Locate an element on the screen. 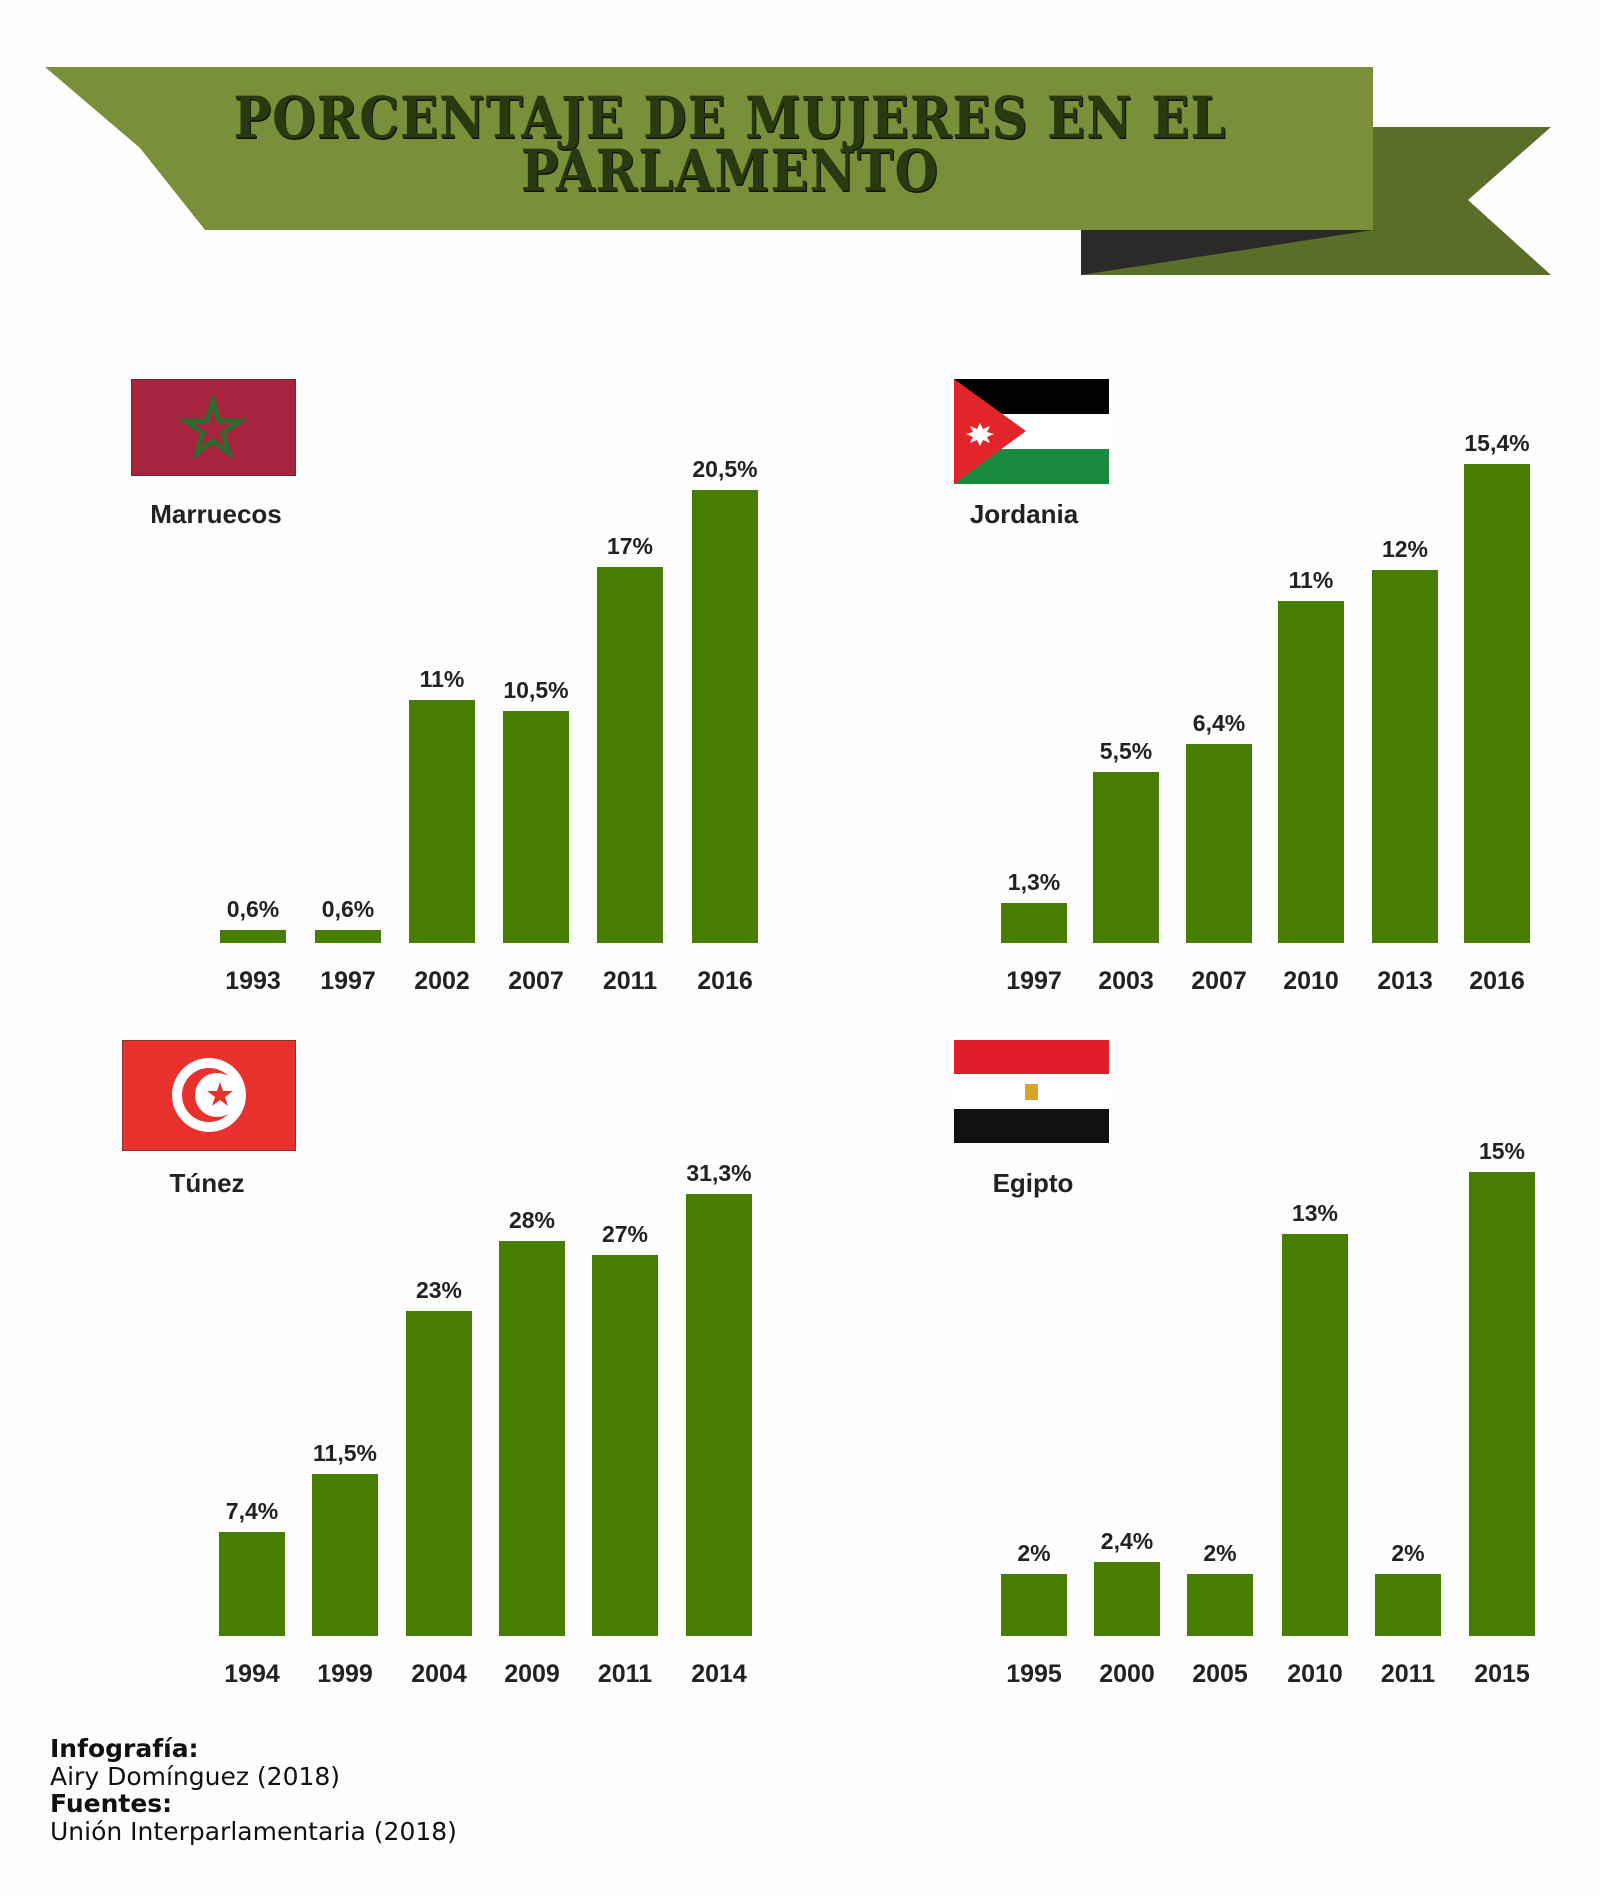  value-label: 17% is located at coordinates (630, 546).